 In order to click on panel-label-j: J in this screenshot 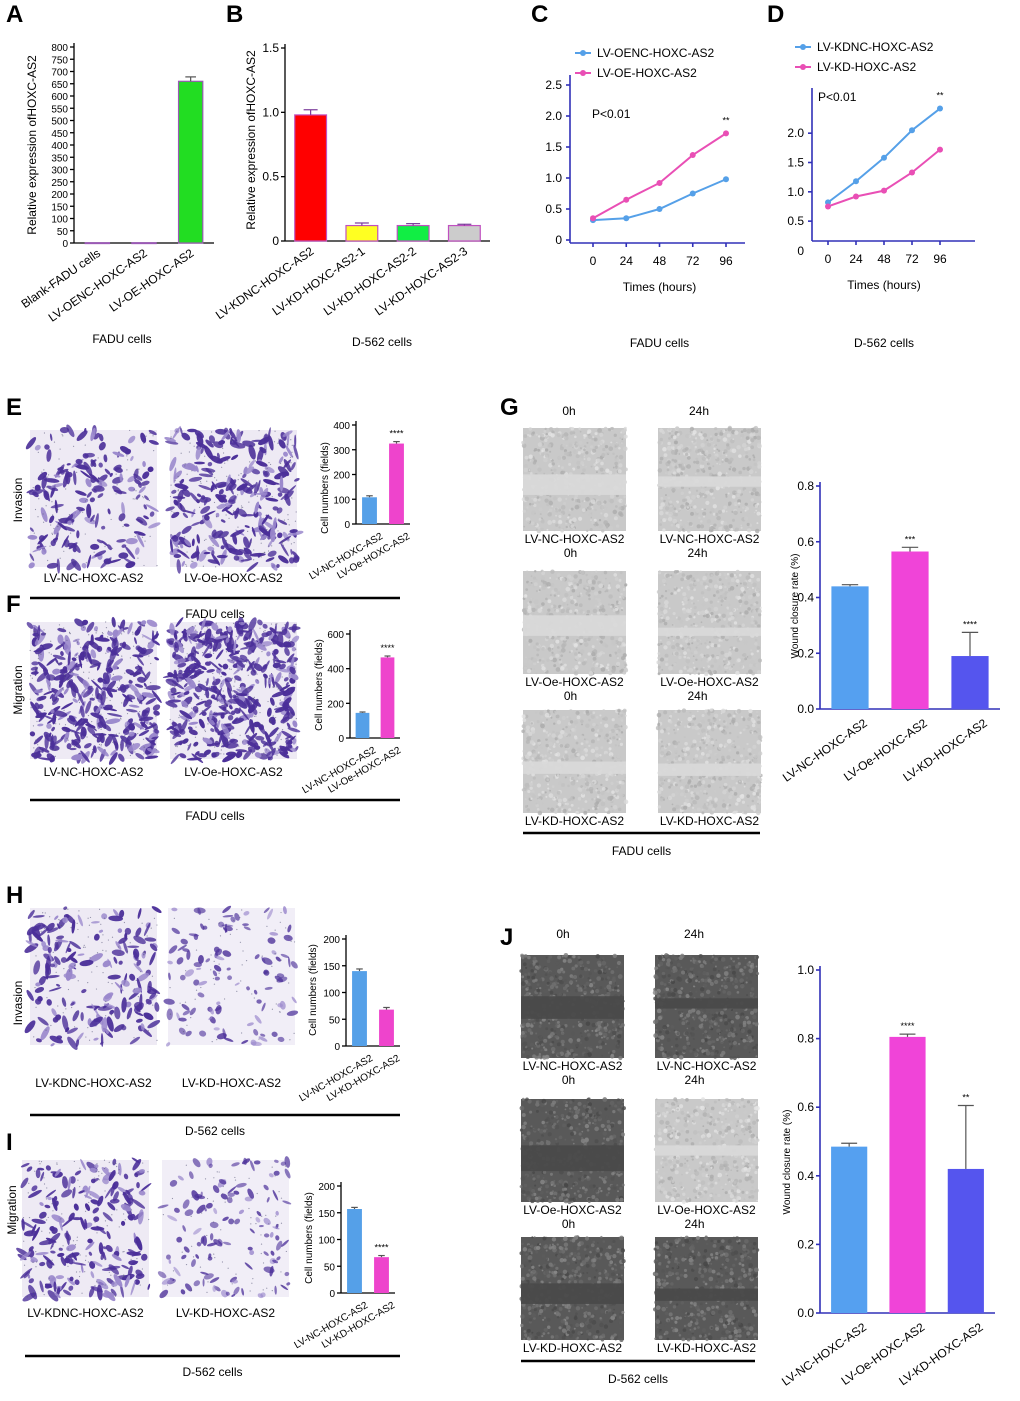, I will do `click(506, 937)`.